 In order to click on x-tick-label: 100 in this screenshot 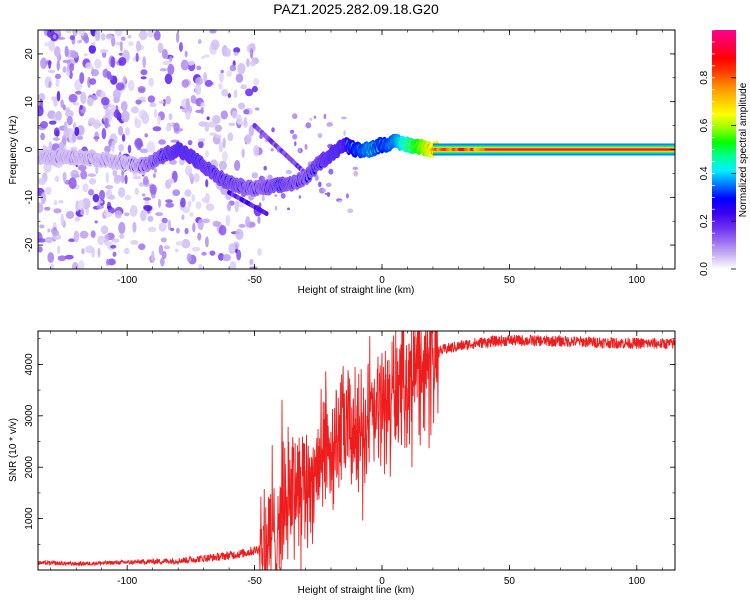, I will do `click(636, 581)`.